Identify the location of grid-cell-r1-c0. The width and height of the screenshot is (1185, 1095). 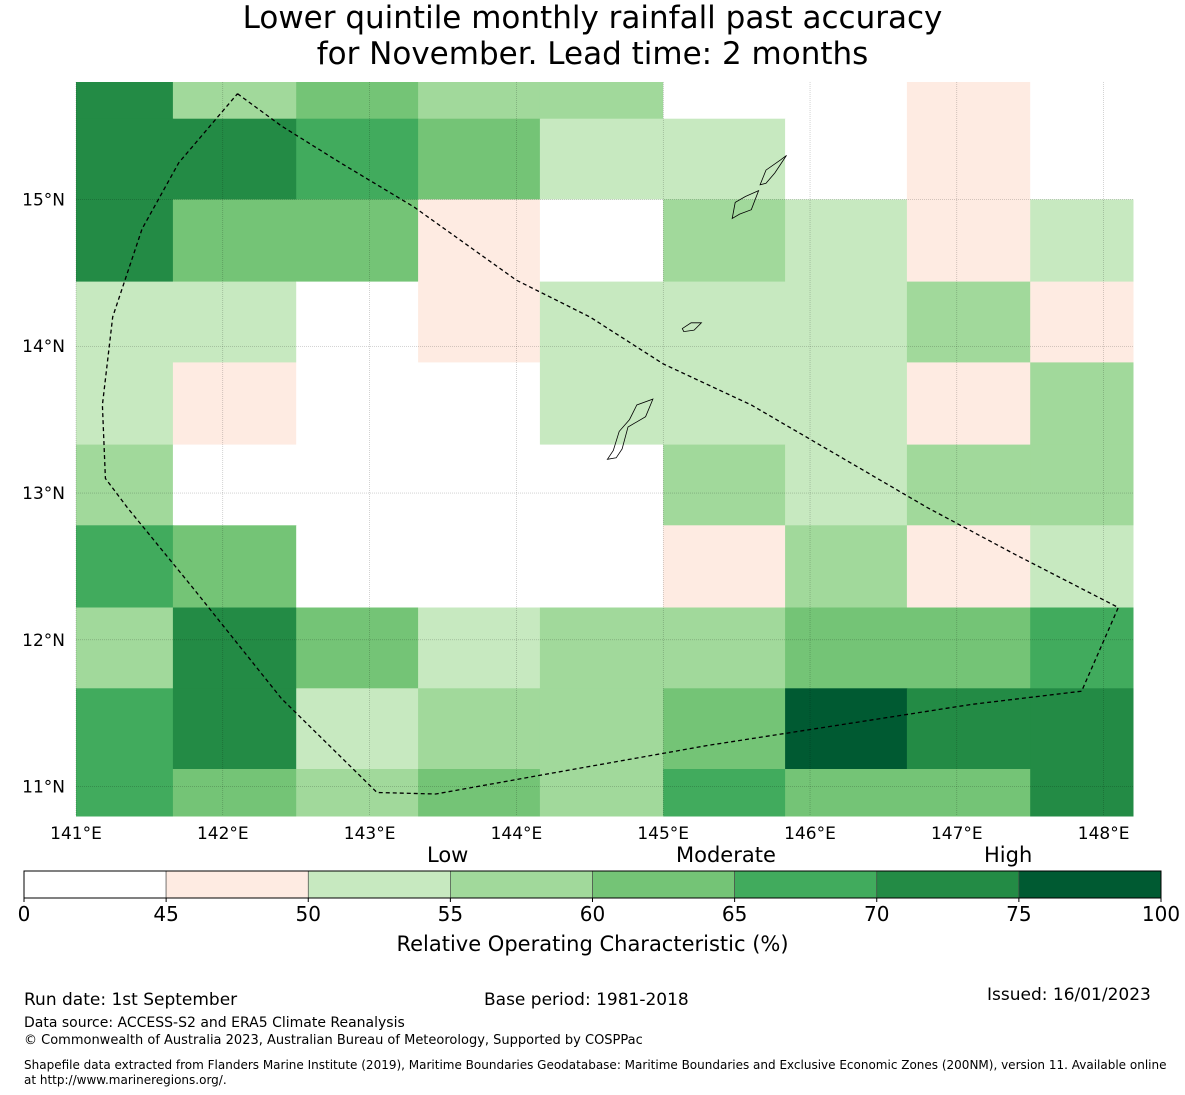
(125, 159).